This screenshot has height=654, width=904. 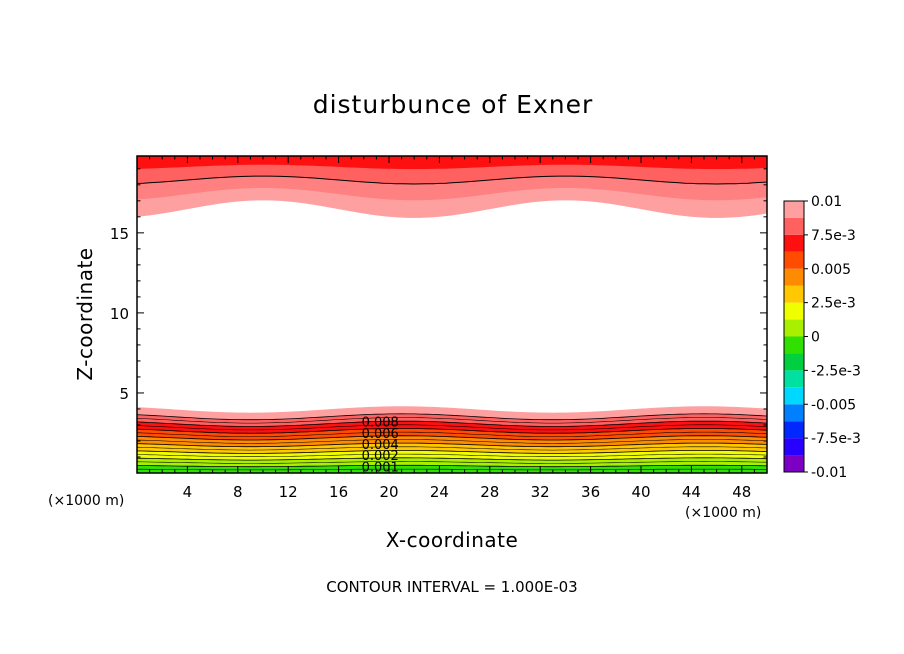 I want to click on y-tick-label: 10, so click(x=119, y=314).